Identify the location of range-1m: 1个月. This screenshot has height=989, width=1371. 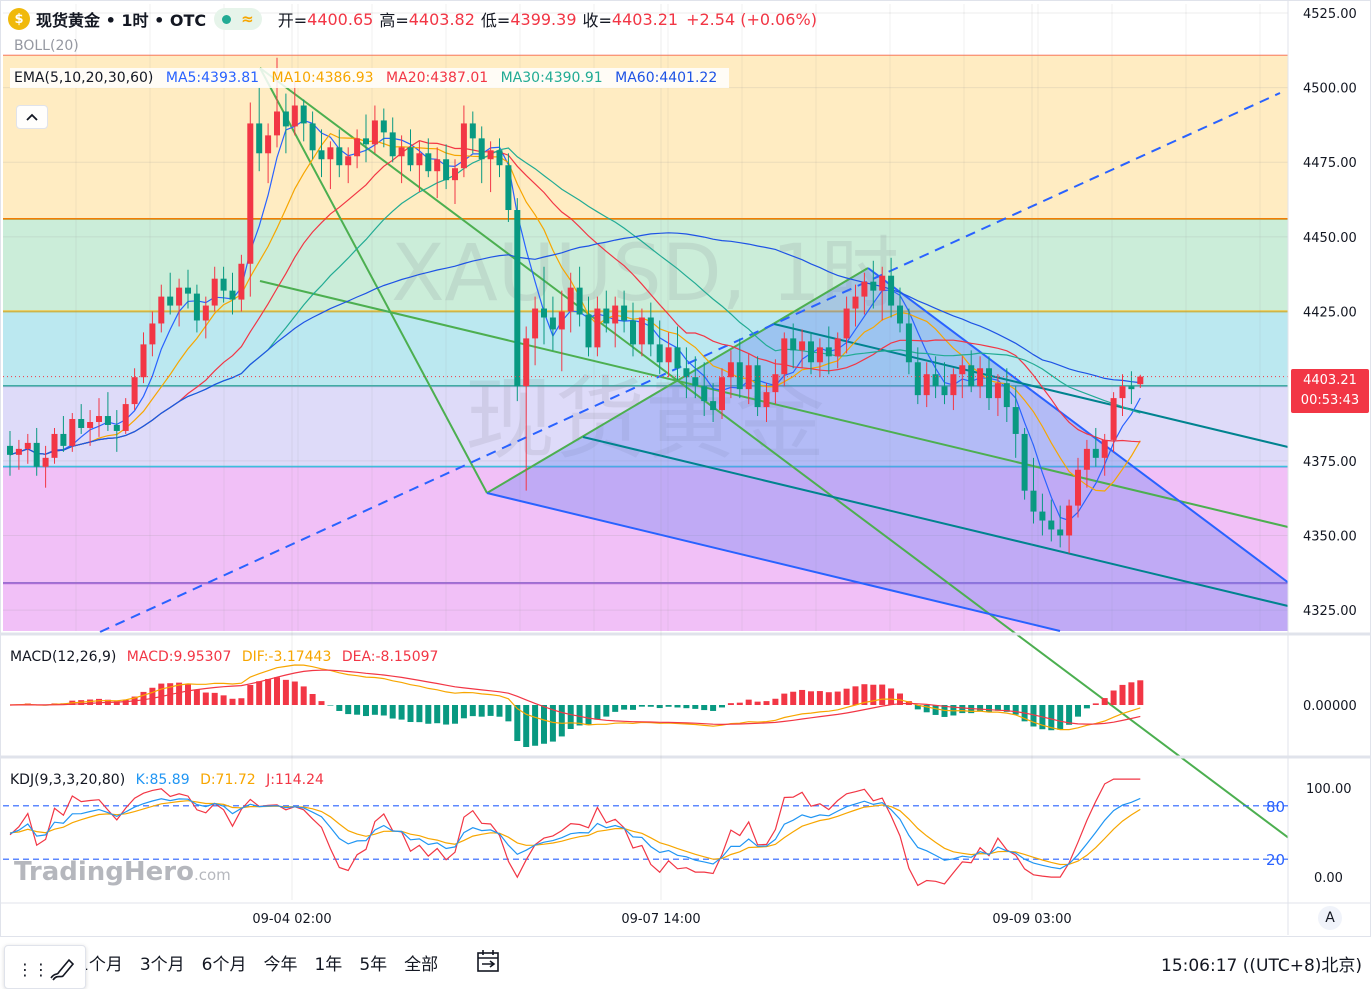
(100, 965).